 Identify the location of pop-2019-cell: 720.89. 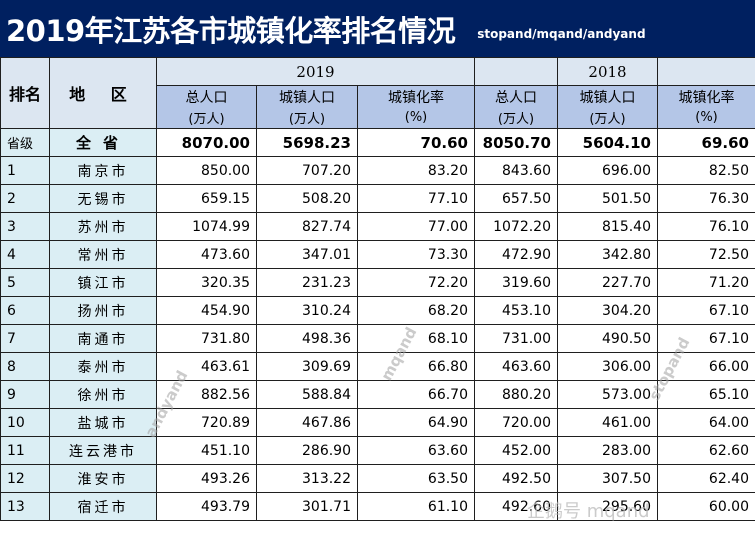
(206, 422).